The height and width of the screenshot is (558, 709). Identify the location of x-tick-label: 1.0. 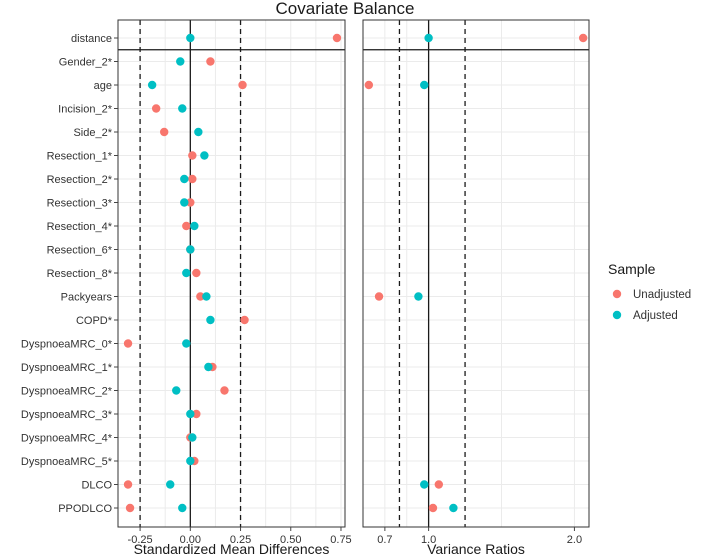
(428, 540).